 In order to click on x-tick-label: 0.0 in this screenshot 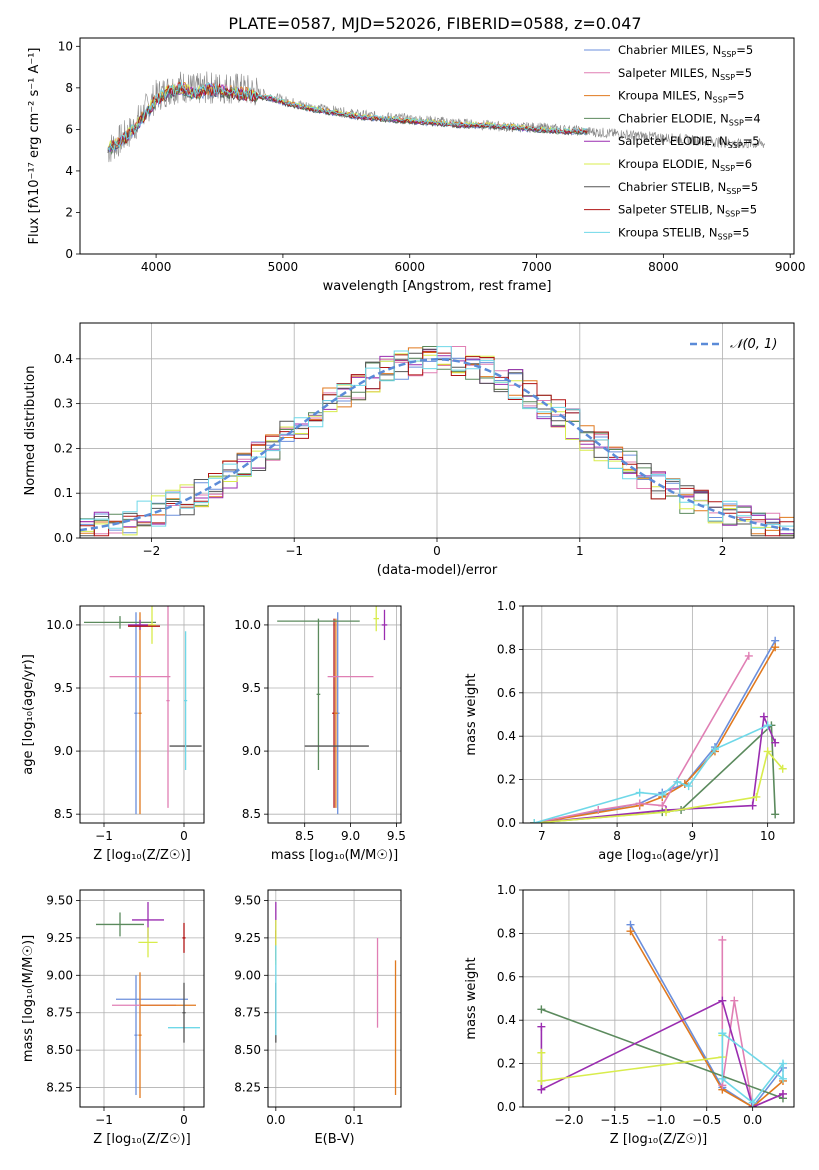, I will do `click(275, 1120)`.